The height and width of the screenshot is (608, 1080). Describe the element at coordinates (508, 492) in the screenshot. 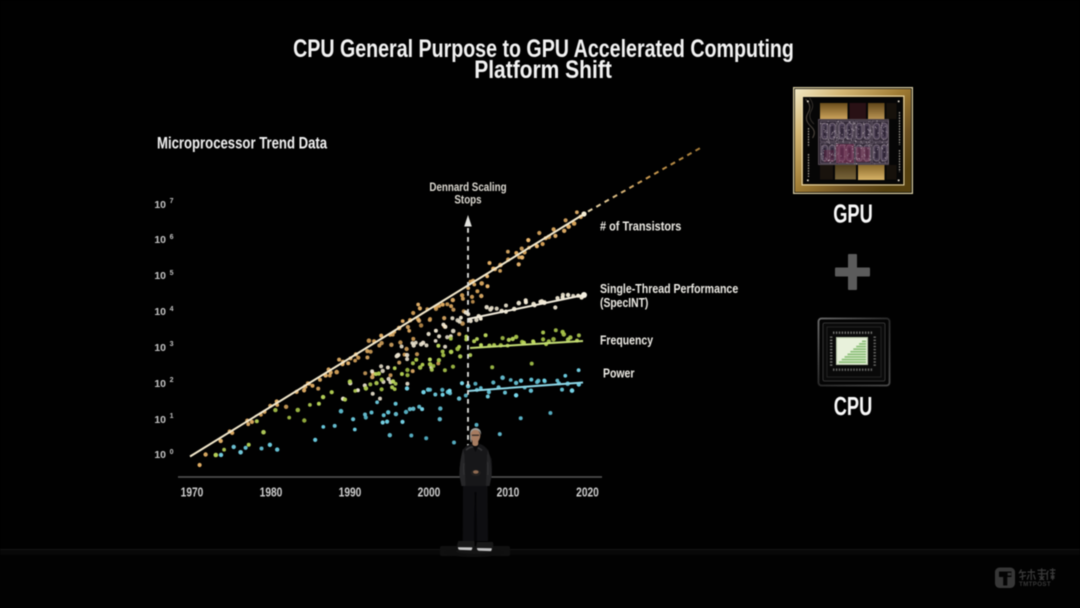

I see `svg-text: 2010` at that location.